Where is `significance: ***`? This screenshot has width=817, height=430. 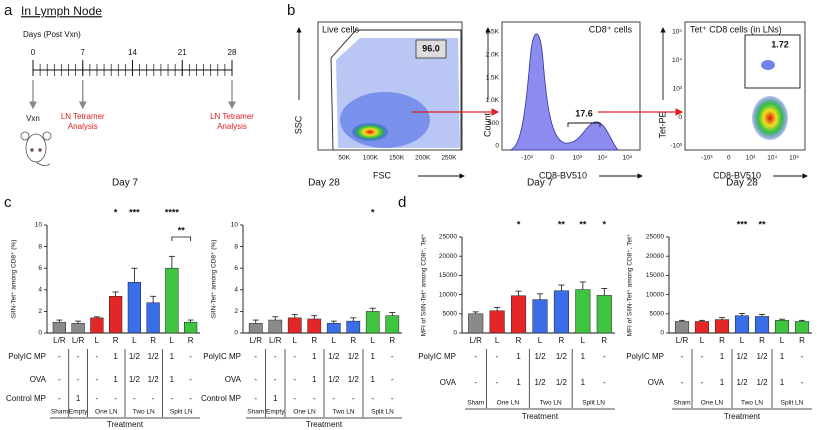 significance: *** is located at coordinates (742, 224).